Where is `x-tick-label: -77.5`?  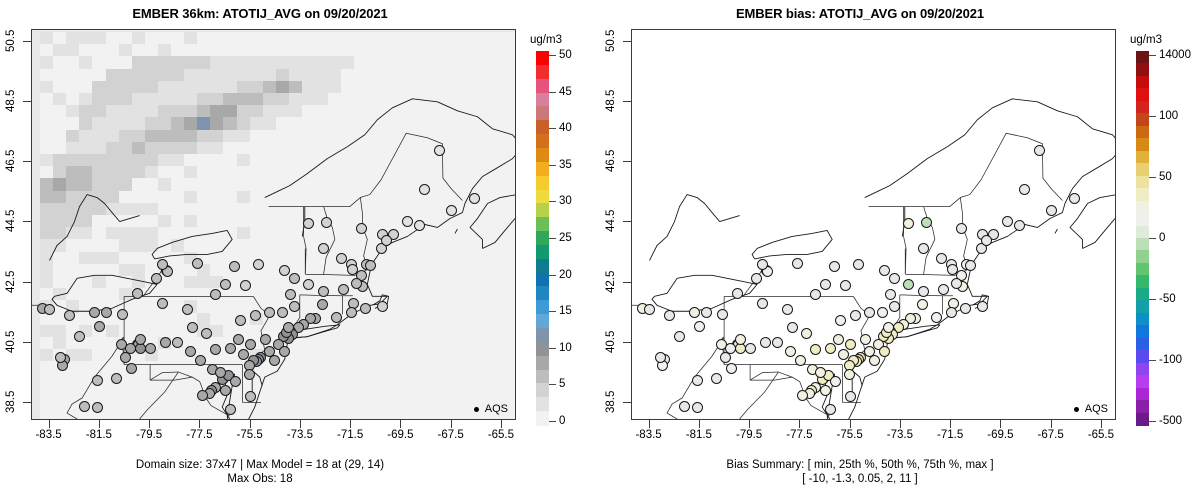 x-tick-label: -77.5 is located at coordinates (199, 435).